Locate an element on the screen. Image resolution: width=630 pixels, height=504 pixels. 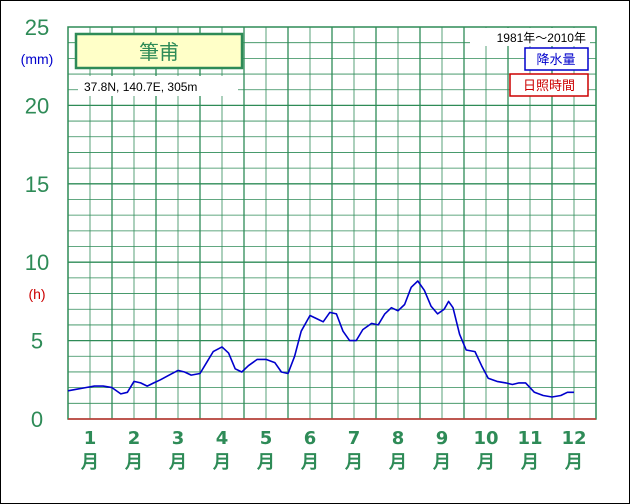
x-tick-number: 6 is located at coordinates (310, 438).